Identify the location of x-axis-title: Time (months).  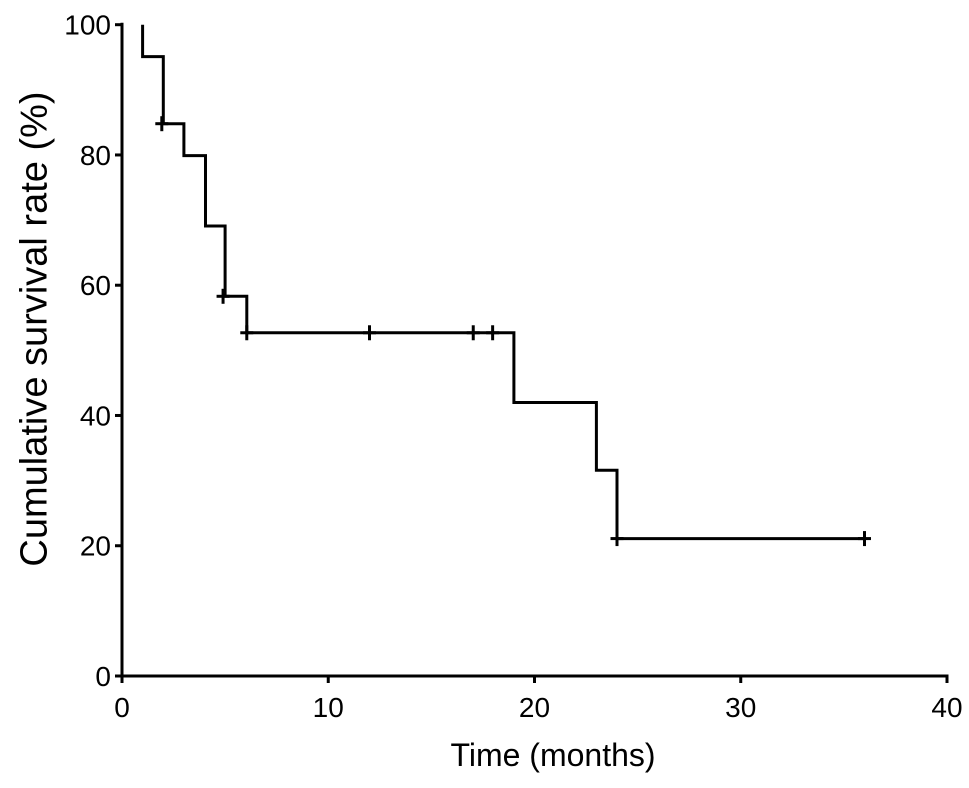
(553, 755).